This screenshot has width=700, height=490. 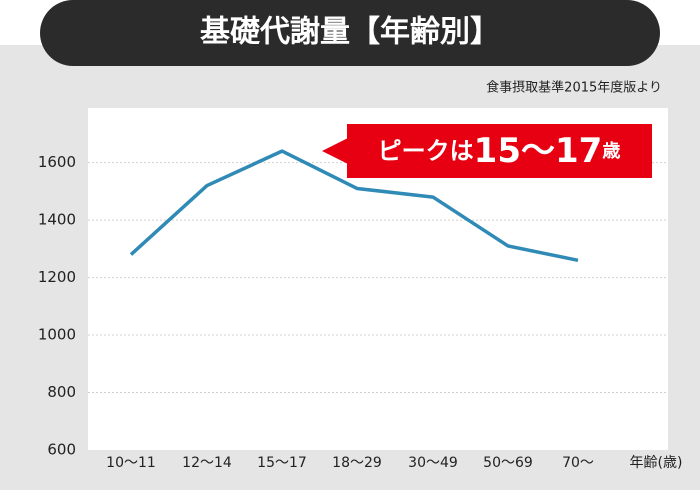 What do you see at coordinates (426, 151) in the screenshot?
I see `annotation-part: ピークは` at bounding box center [426, 151].